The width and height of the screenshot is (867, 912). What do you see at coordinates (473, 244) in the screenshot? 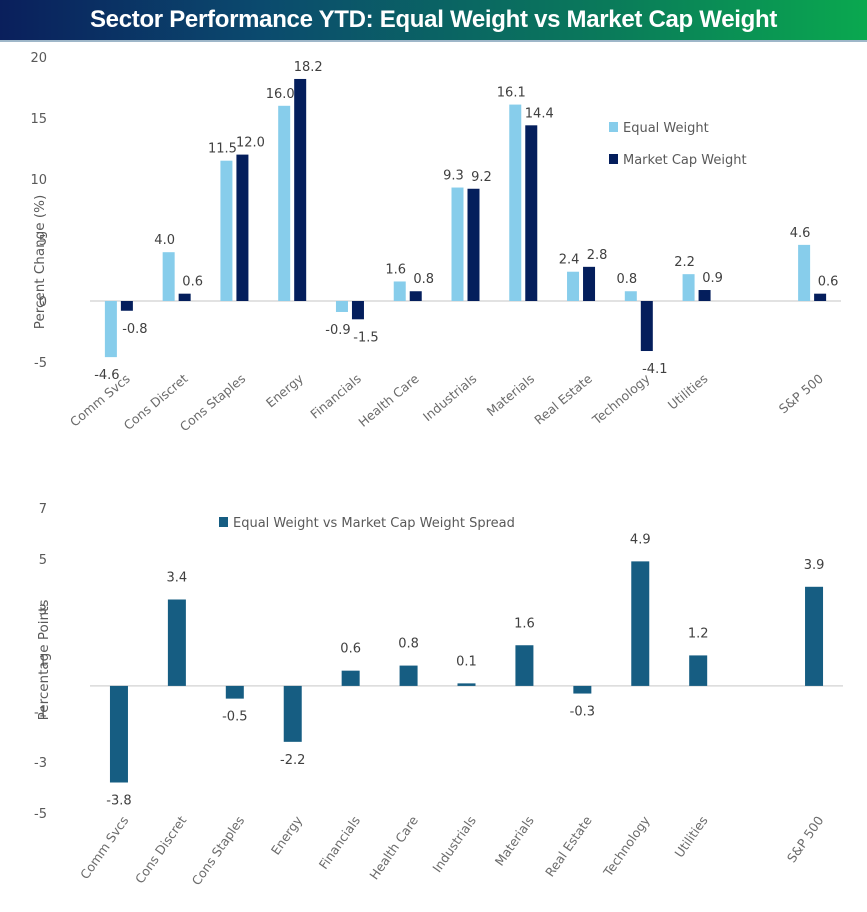
I see `bar-market-cap-weight-industrials` at bounding box center [473, 244].